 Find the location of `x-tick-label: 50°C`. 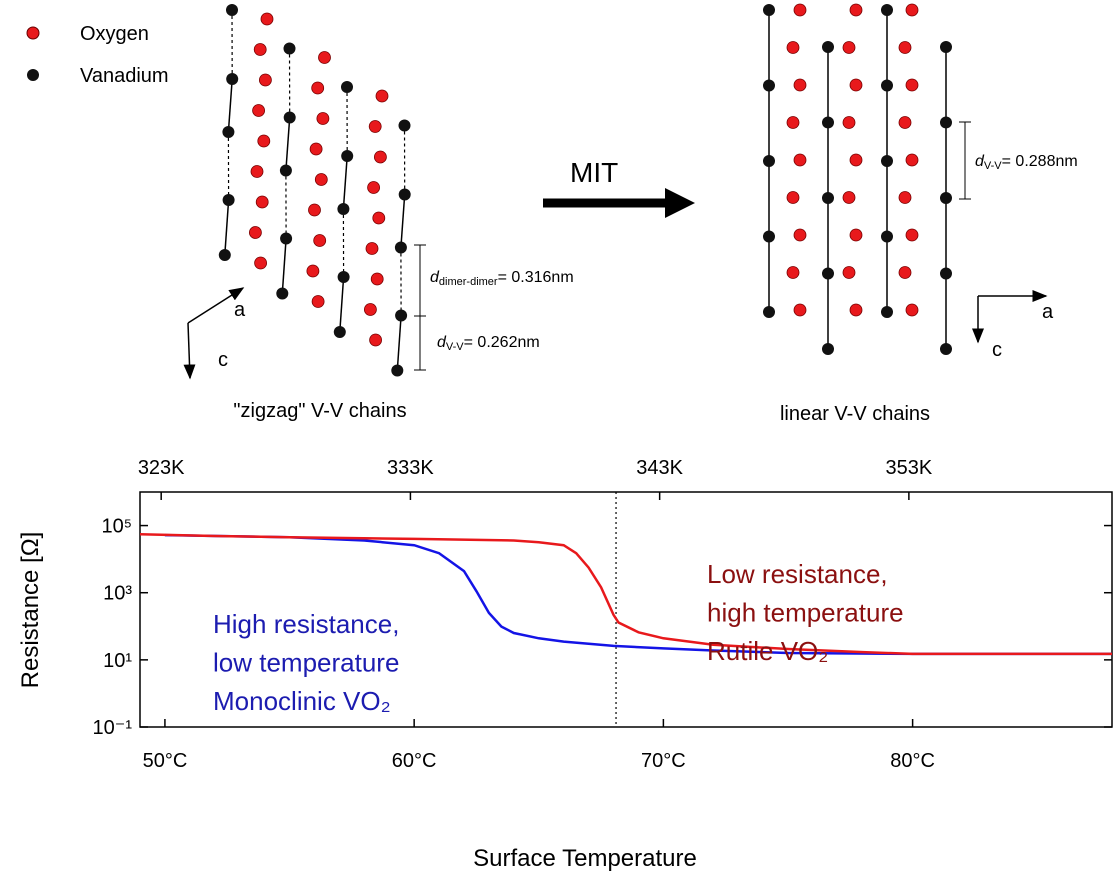

x-tick-label: 50°C is located at coordinates (165, 761).